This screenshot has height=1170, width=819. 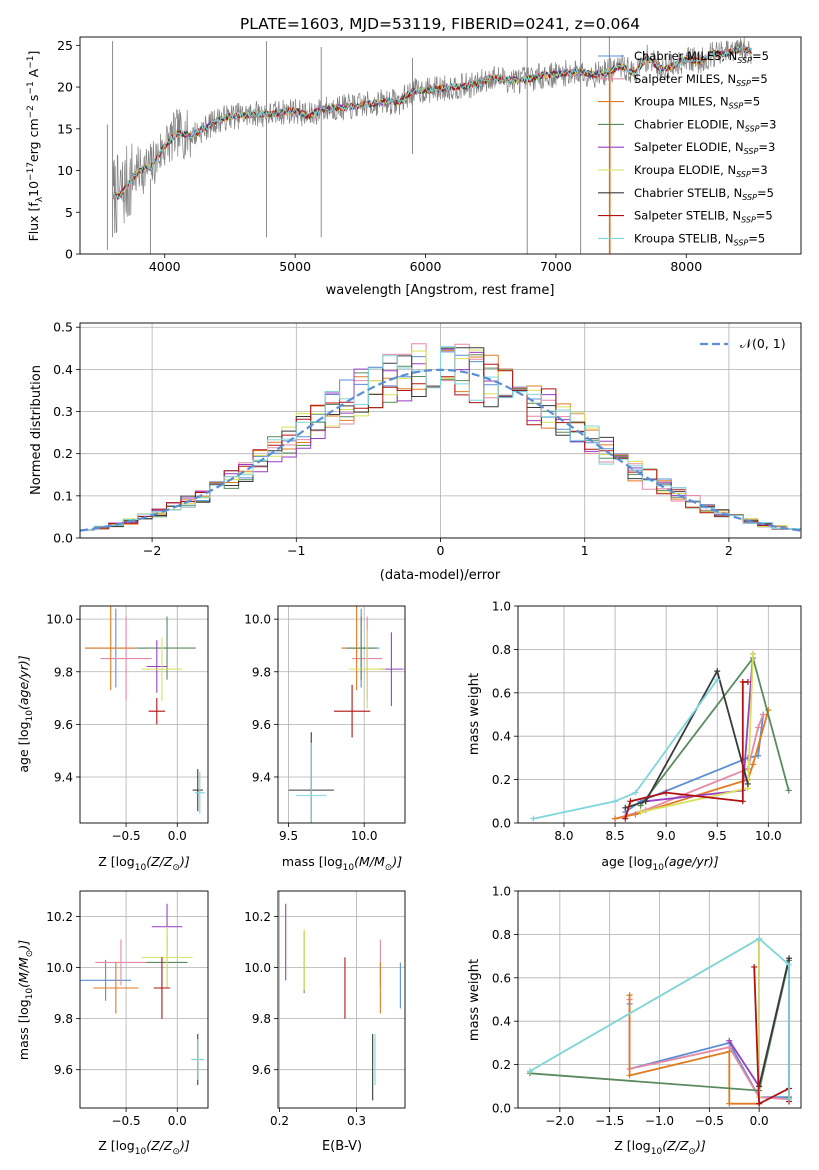 What do you see at coordinates (356, 1121) in the screenshot?
I see `x-tick-label: 0.3` at bounding box center [356, 1121].